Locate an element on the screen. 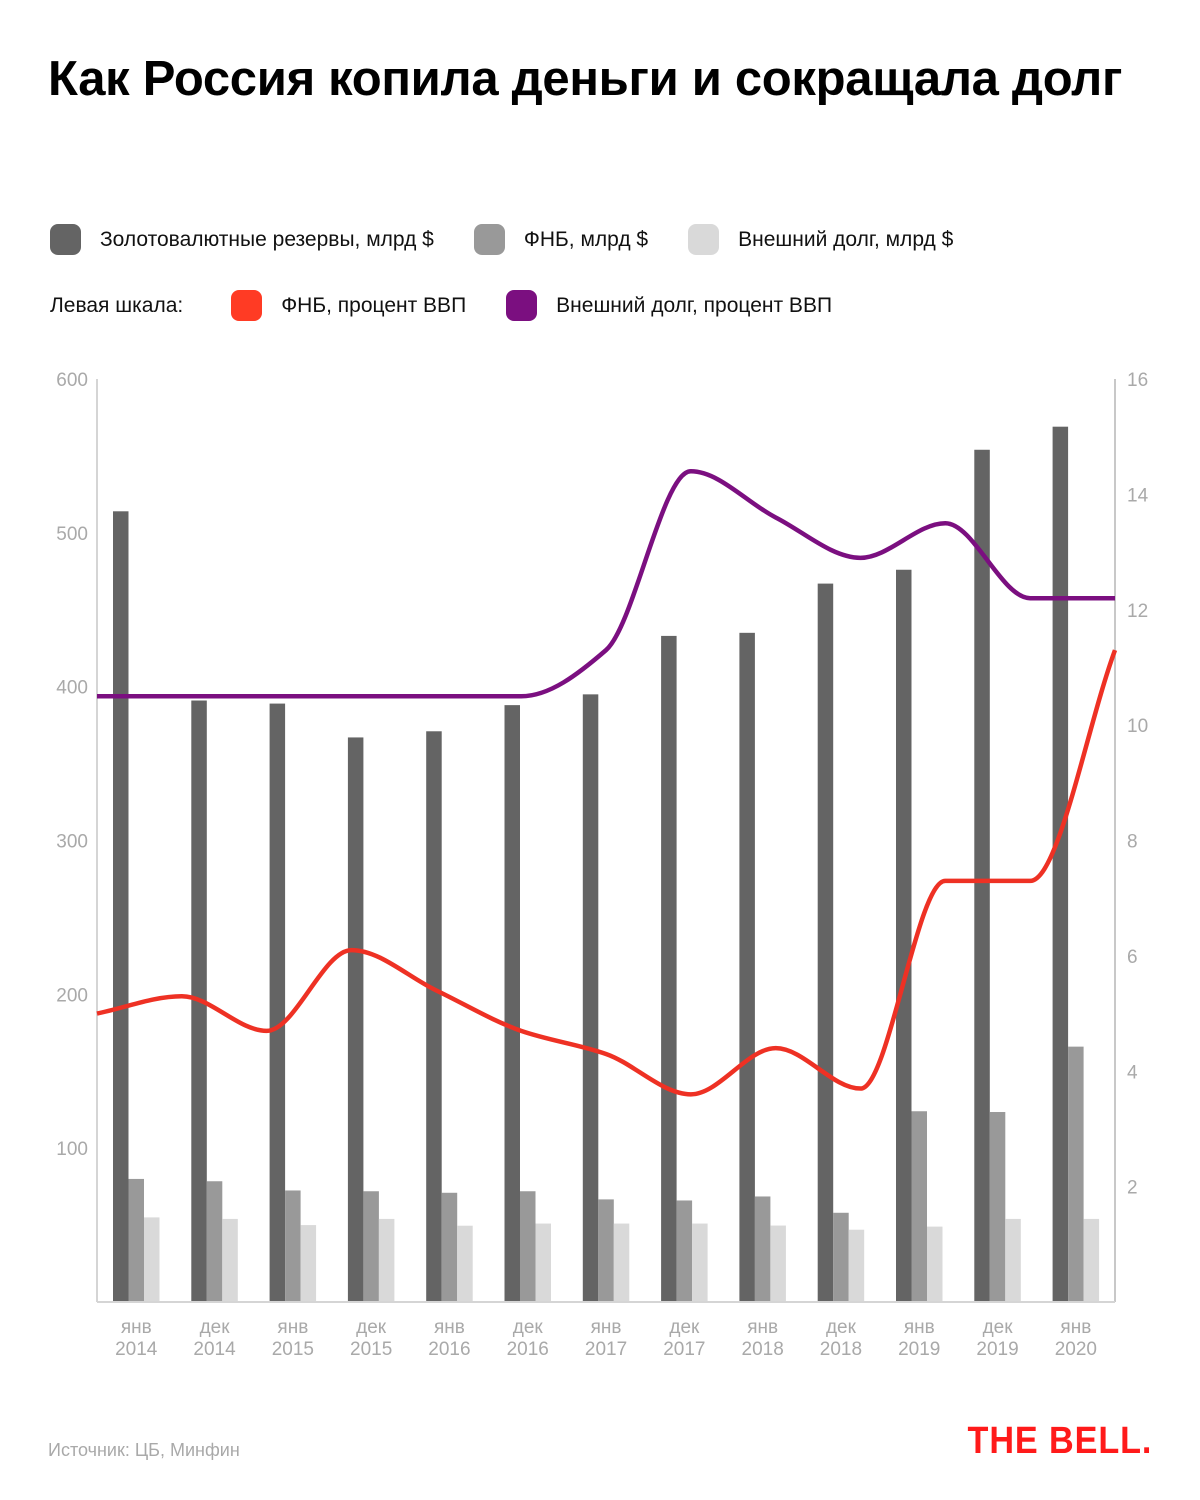 The image size is (1200, 1500). legend-item-reserves: Золотовалютные резервы, млрд $ is located at coordinates (242, 239).